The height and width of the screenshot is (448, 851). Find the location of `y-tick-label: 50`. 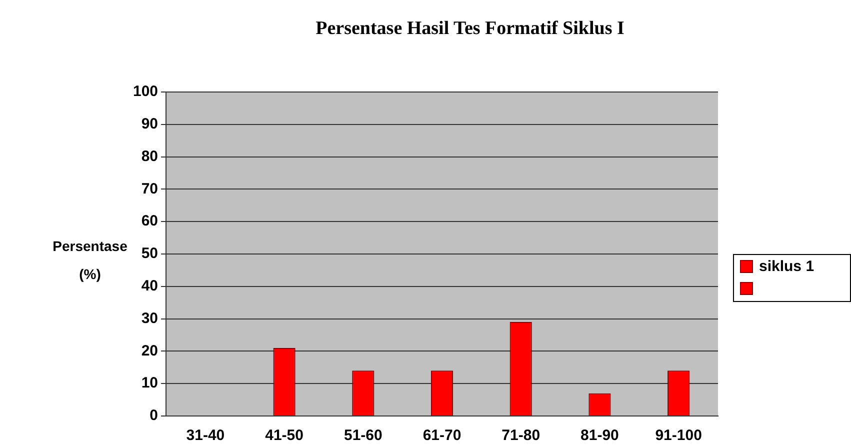

y-tick-label: 50 is located at coordinates (149, 253).